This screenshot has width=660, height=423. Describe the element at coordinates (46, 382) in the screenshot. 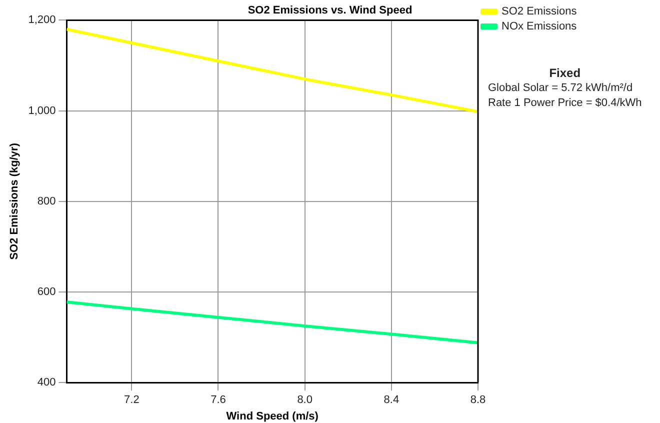

I see `y-tick-label: 400` at that location.